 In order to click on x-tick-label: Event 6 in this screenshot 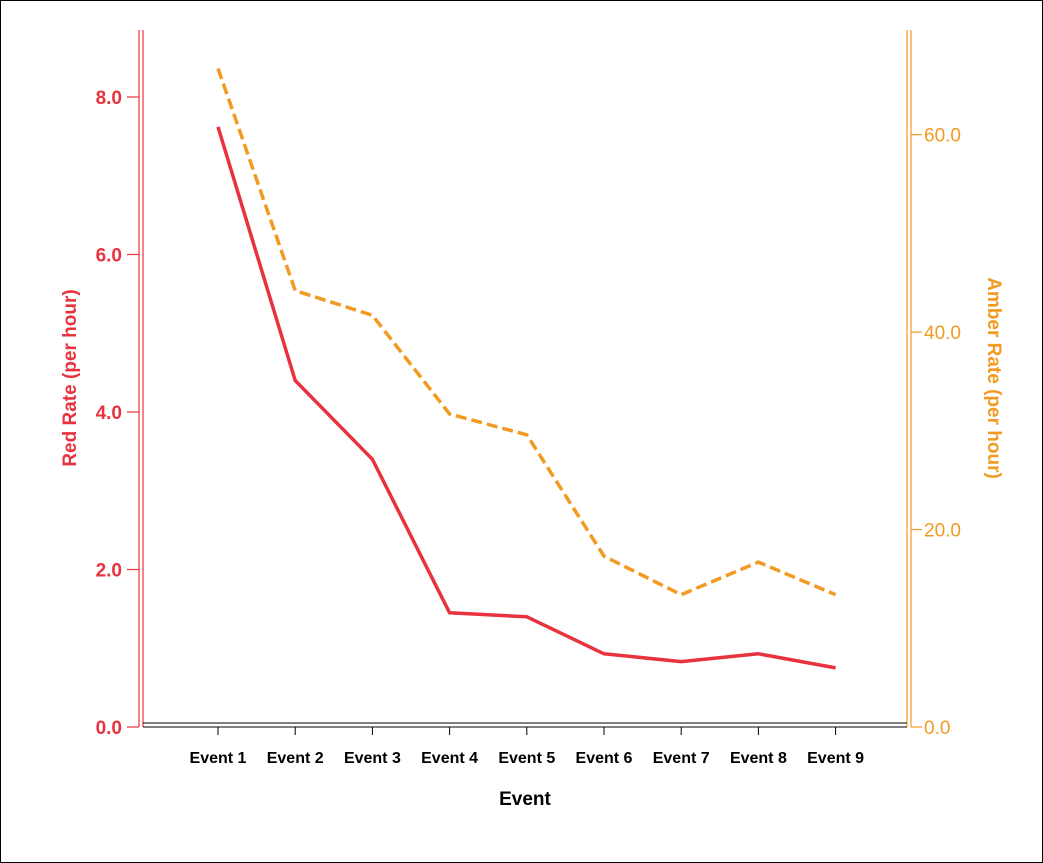, I will do `click(604, 758)`.